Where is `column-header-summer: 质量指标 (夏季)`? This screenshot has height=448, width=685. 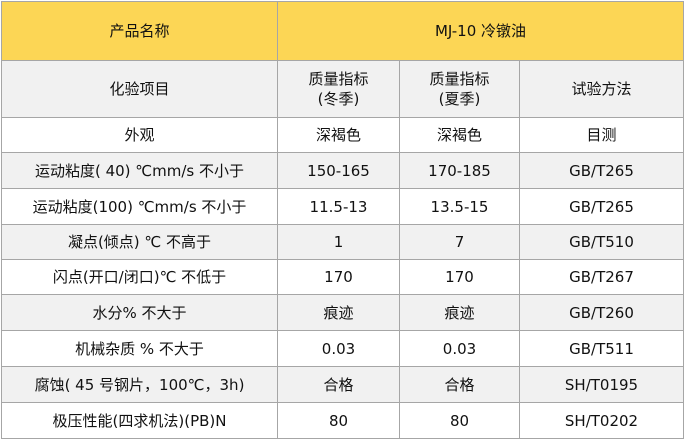 column-header-summer: 质量指标 (夏季) is located at coordinates (459, 89).